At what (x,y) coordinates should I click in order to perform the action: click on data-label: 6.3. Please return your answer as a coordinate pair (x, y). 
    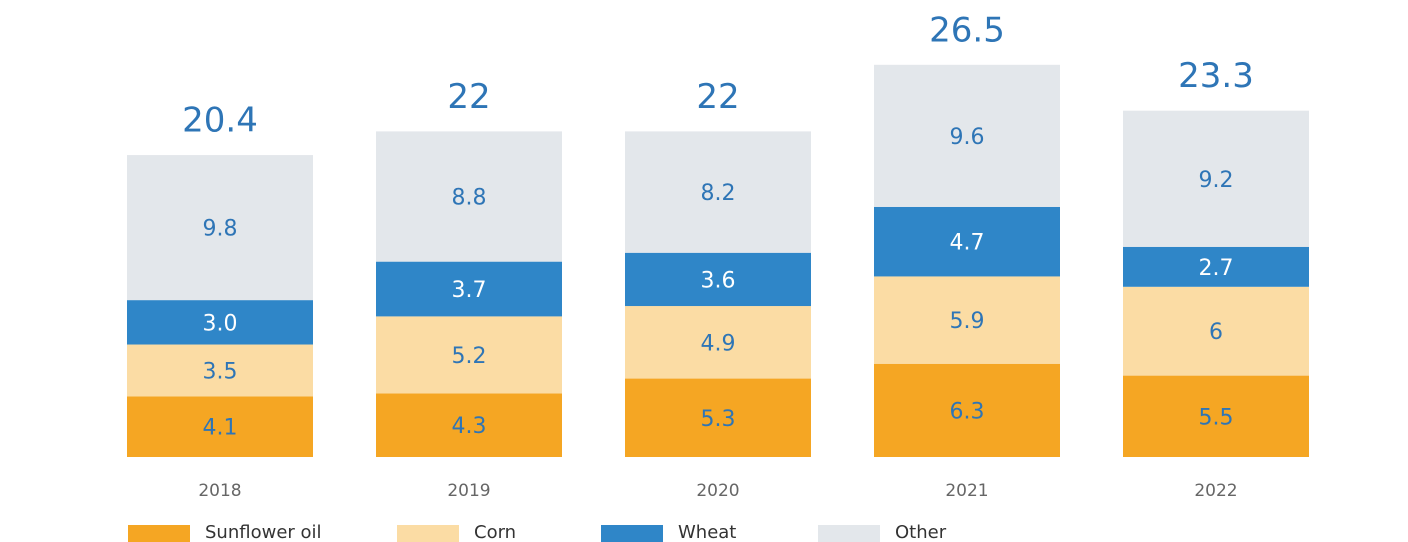
    Looking at the image, I should click on (967, 411).